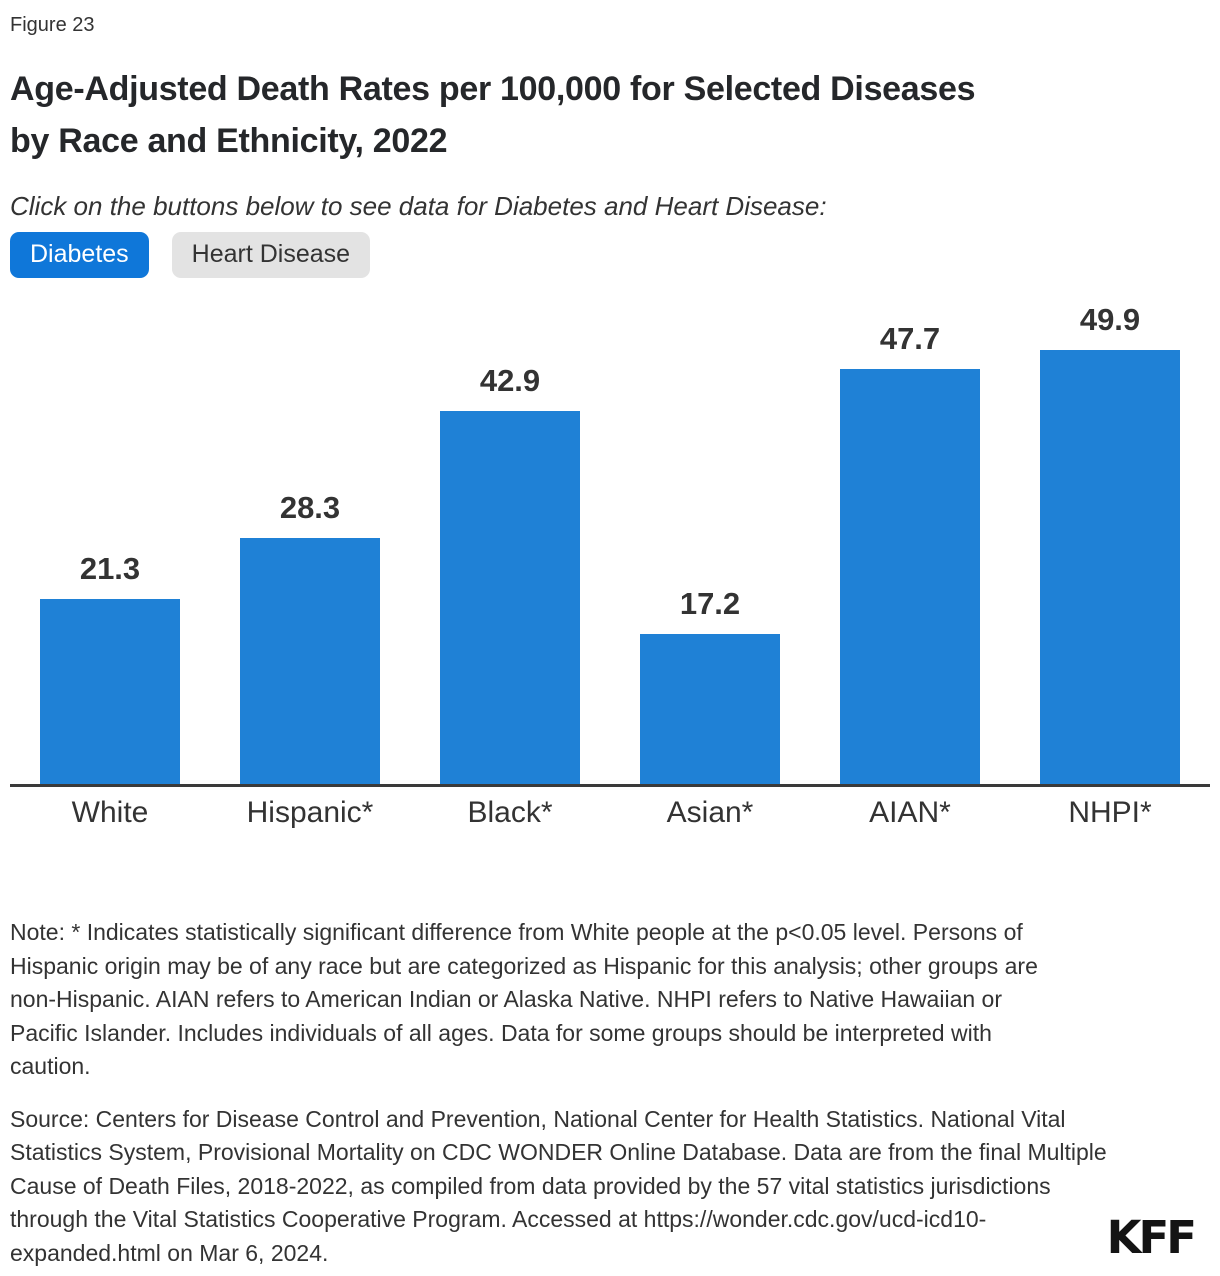  What do you see at coordinates (610, 255) in the screenshot?
I see `series-toggle-group: Diabetes Heart Disease` at bounding box center [610, 255].